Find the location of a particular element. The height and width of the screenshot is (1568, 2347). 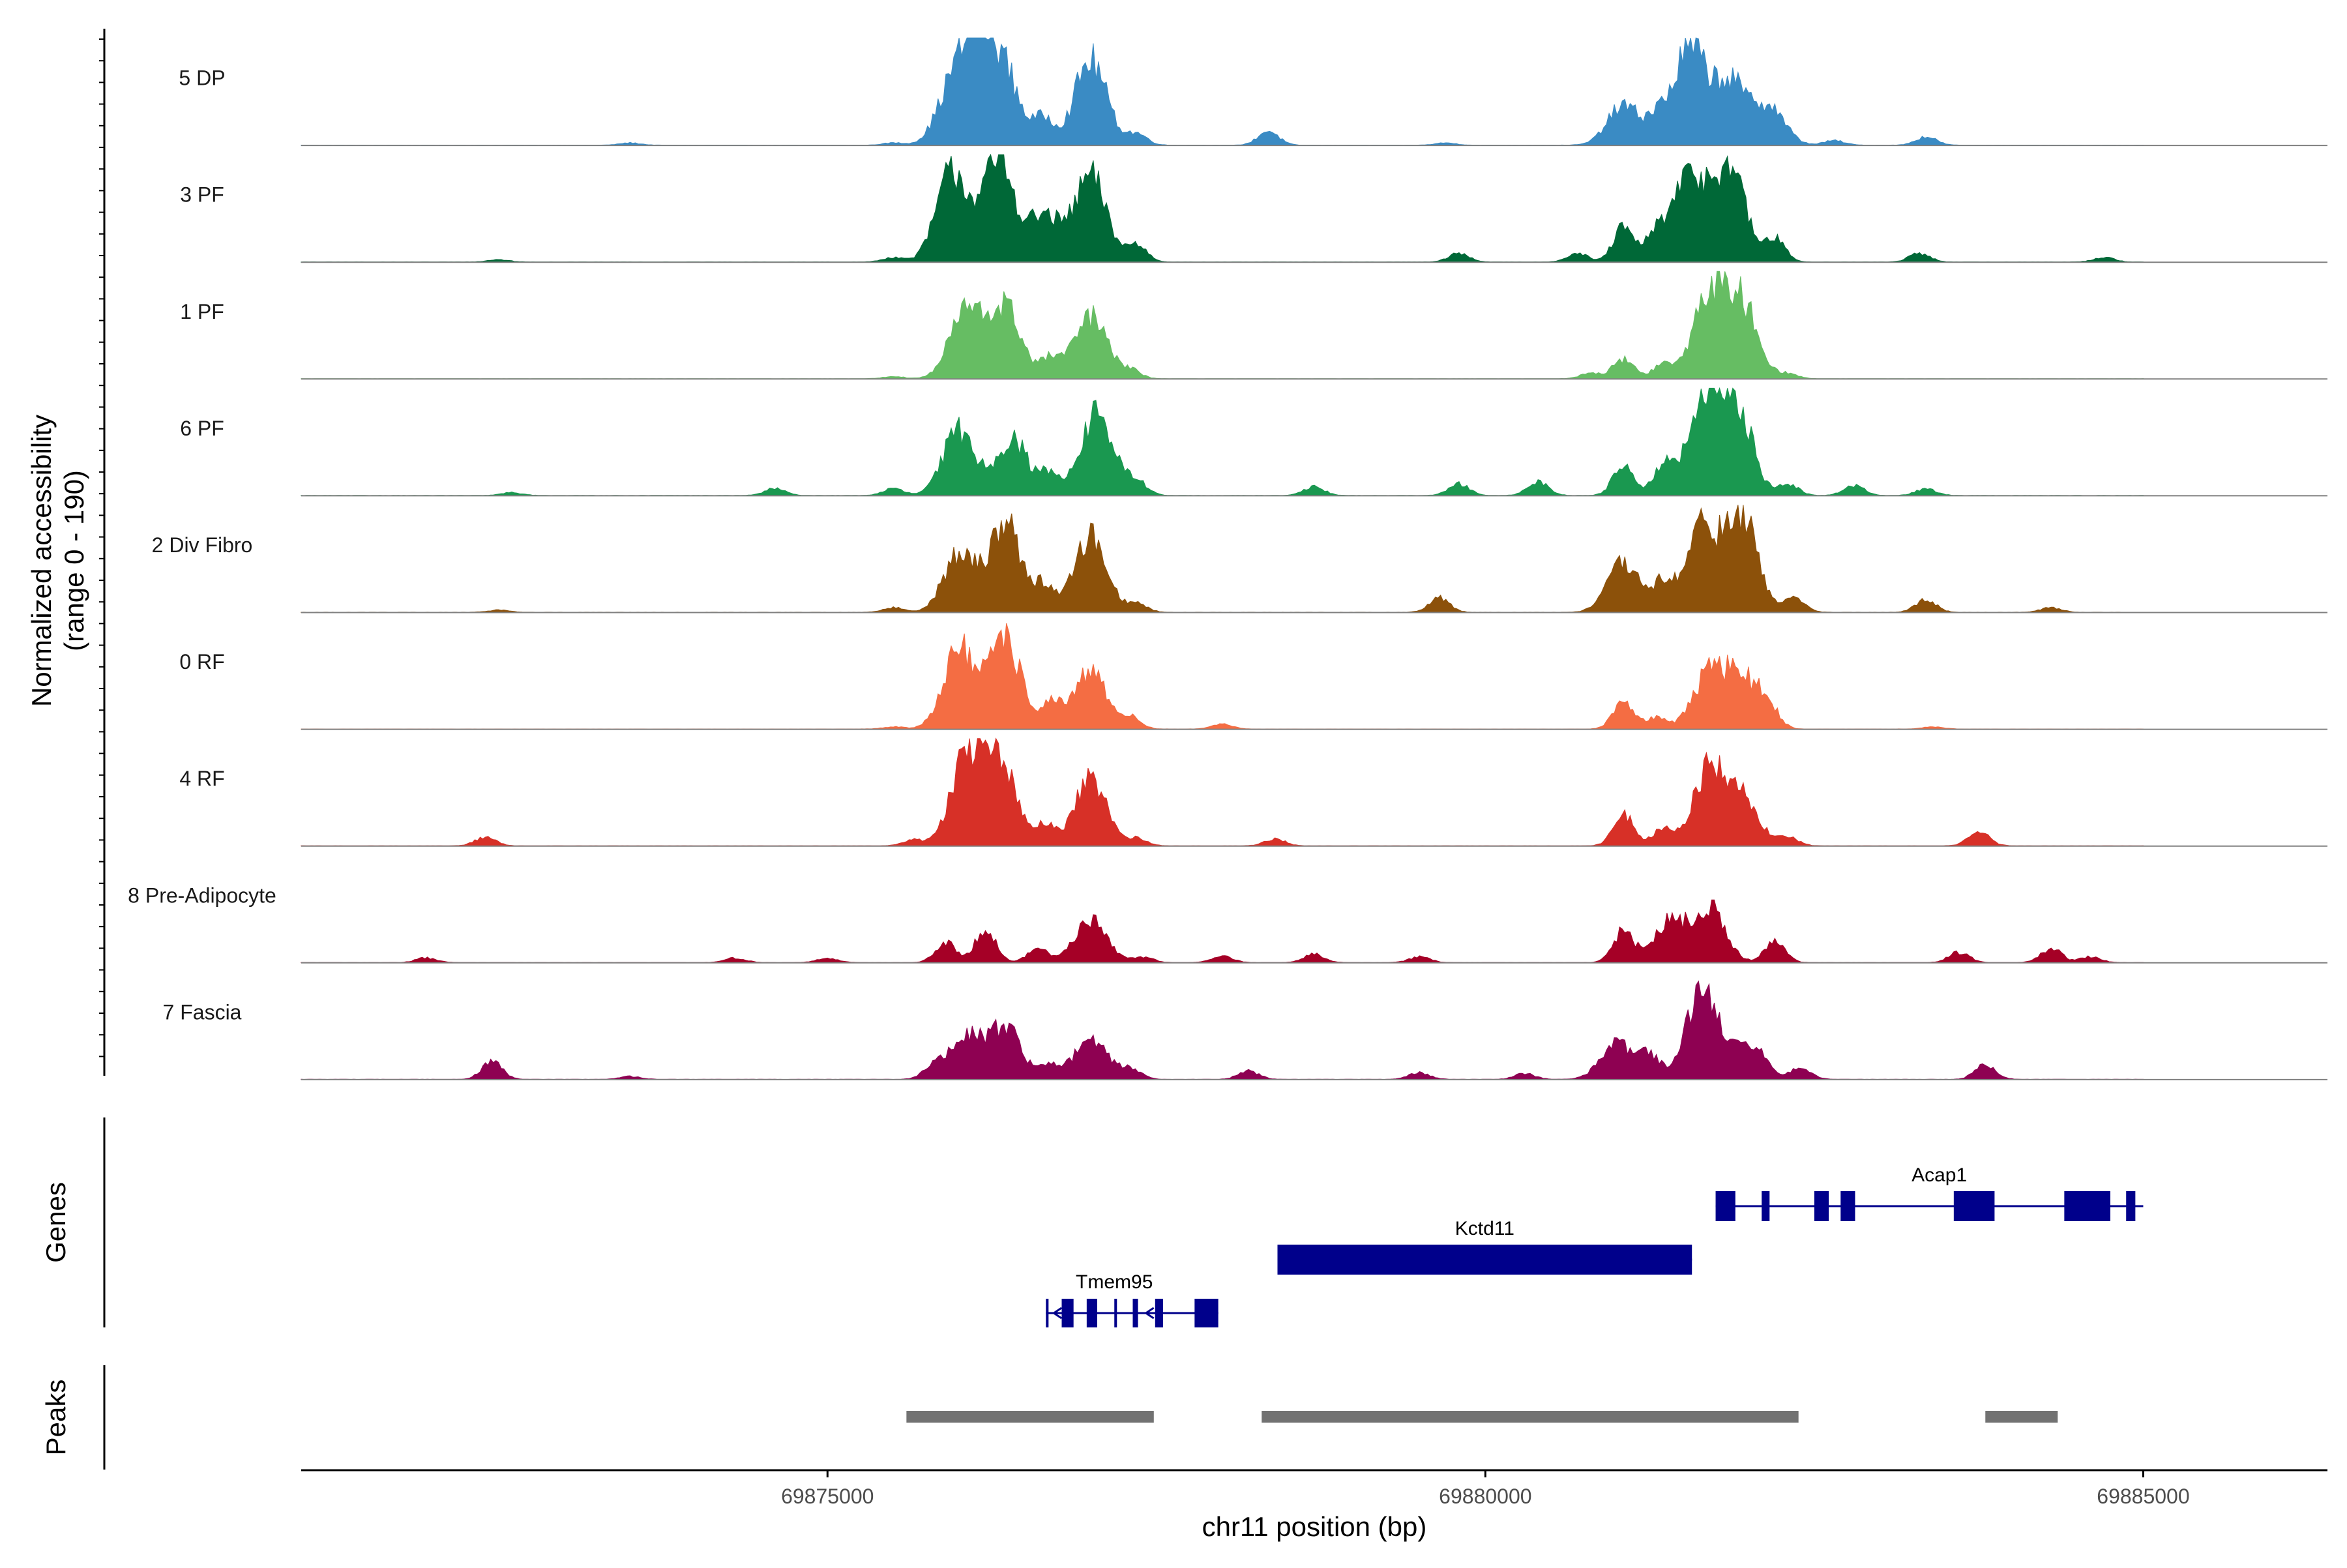

gene-label: Acap1 is located at coordinates (1939, 1175).